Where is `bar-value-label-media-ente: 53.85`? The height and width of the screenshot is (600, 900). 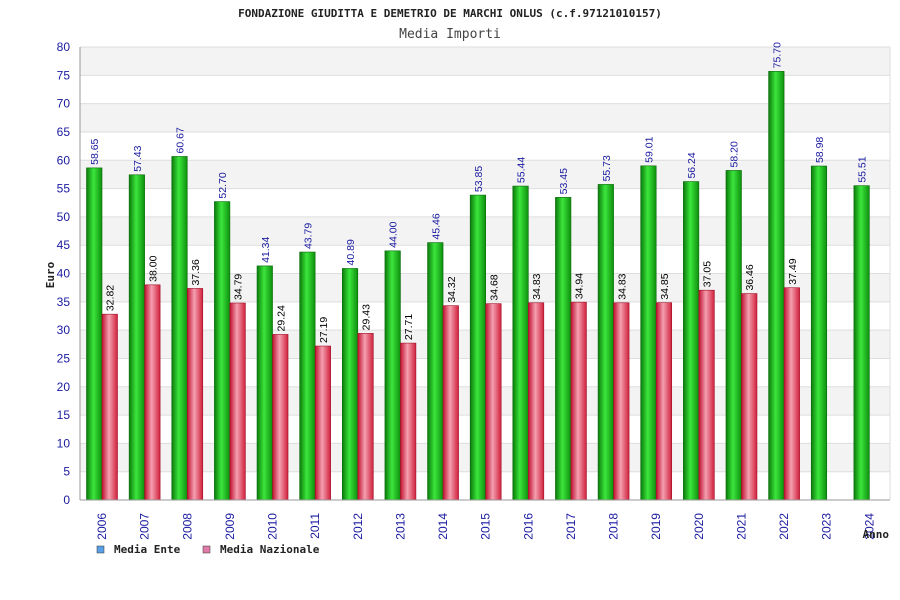 bar-value-label-media-ente: 53.85 is located at coordinates (479, 179).